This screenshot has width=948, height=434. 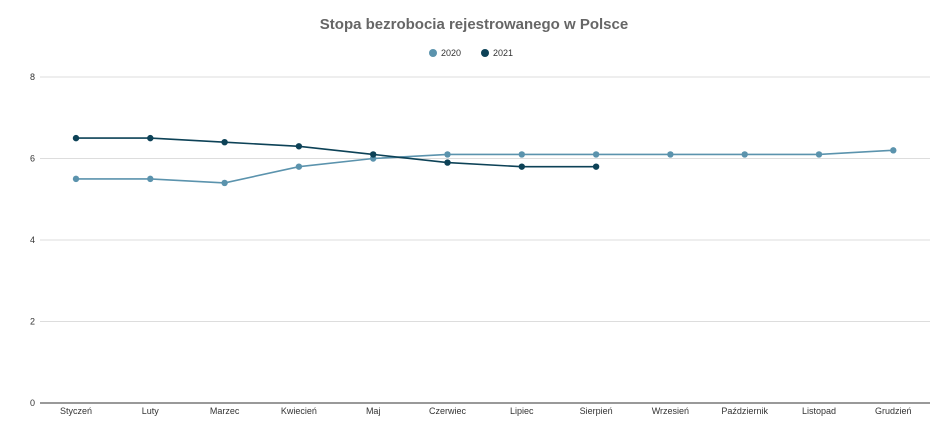 What do you see at coordinates (448, 411) in the screenshot?
I see `x-tick-label: Czerwiec` at bounding box center [448, 411].